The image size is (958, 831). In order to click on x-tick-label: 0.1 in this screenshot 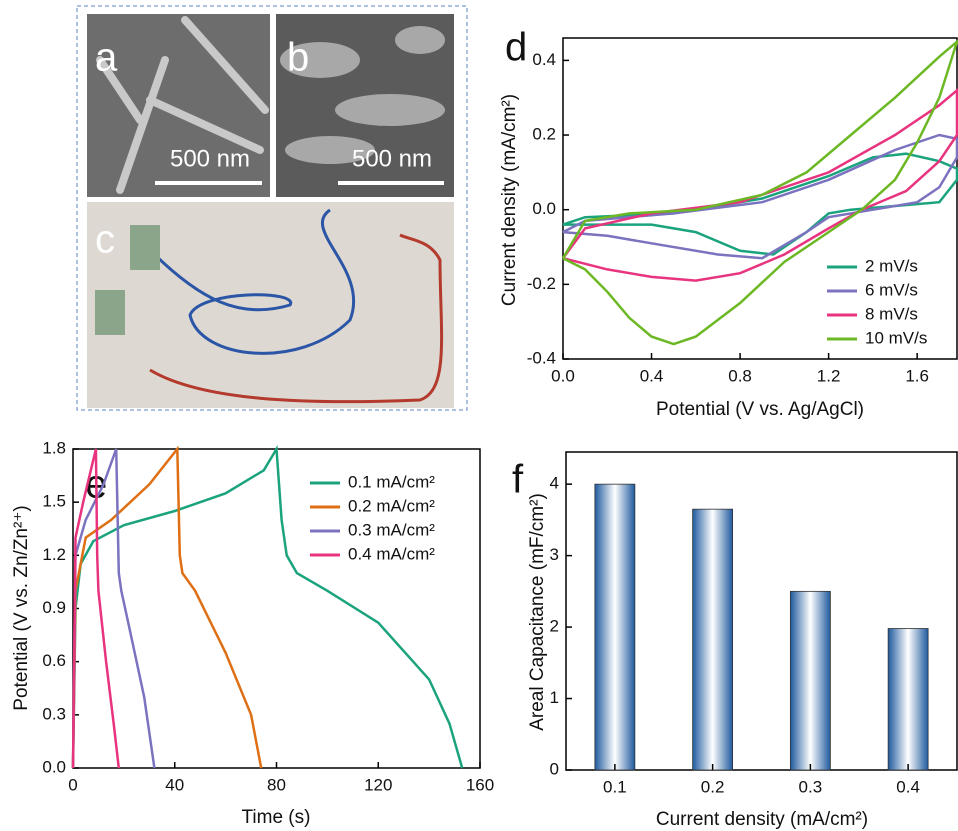, I will do `click(615, 786)`.